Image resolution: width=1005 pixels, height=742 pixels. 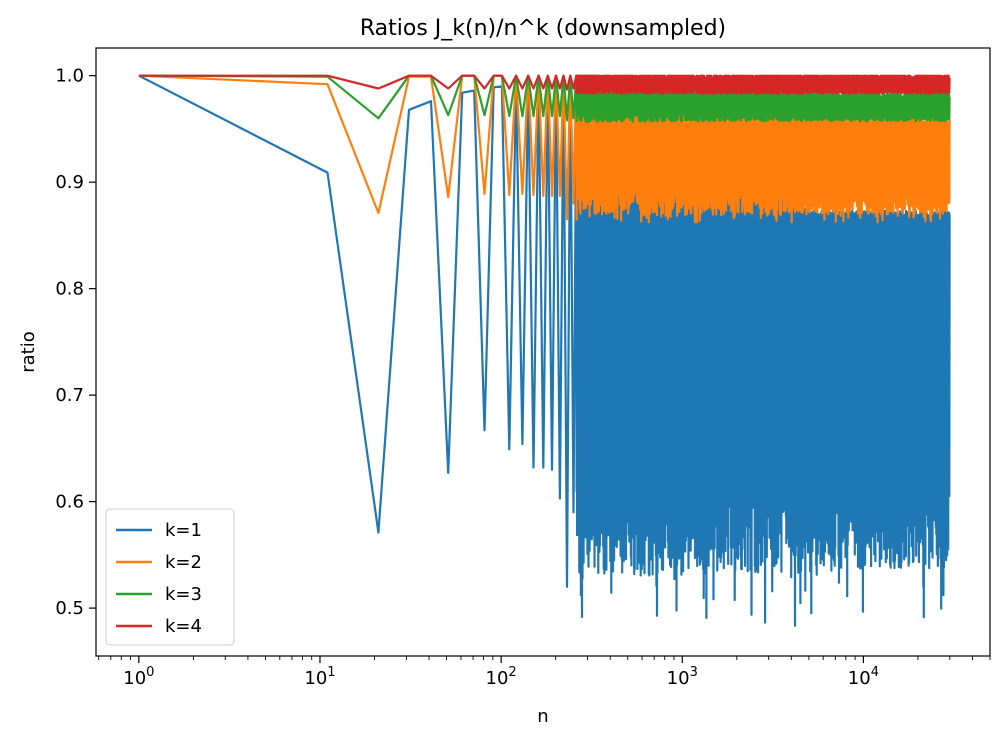 I want to click on y-tick-label: 0.7, so click(x=69, y=395).